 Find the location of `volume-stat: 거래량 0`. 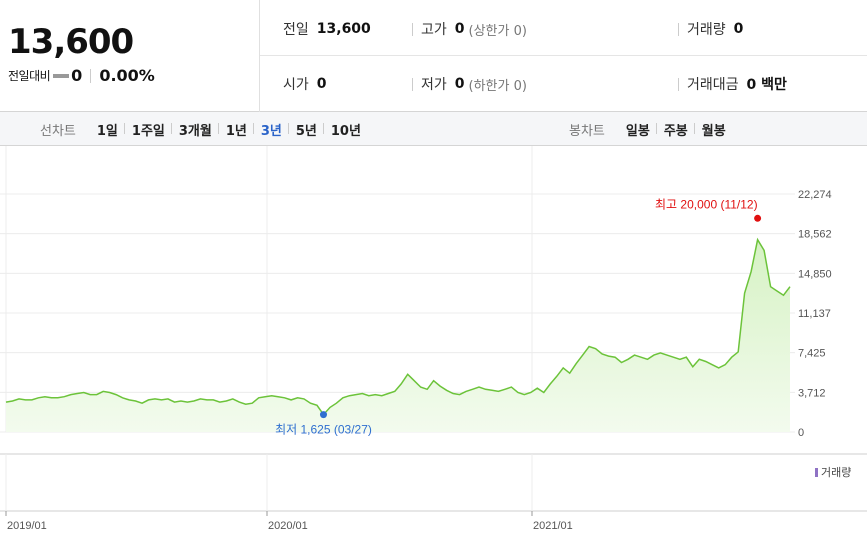

volume-stat: 거래량 0 is located at coordinates (715, 29).